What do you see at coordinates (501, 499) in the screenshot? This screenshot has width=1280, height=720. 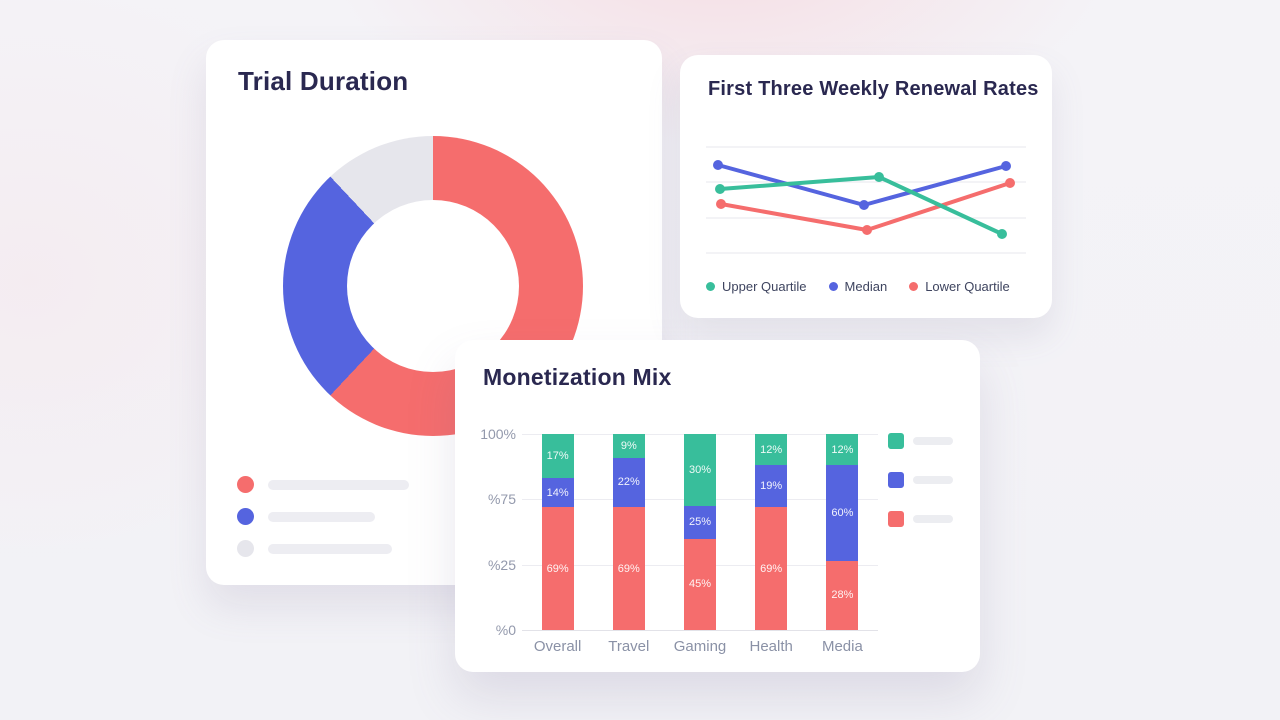 I see `y-axis-tick: %75` at bounding box center [501, 499].